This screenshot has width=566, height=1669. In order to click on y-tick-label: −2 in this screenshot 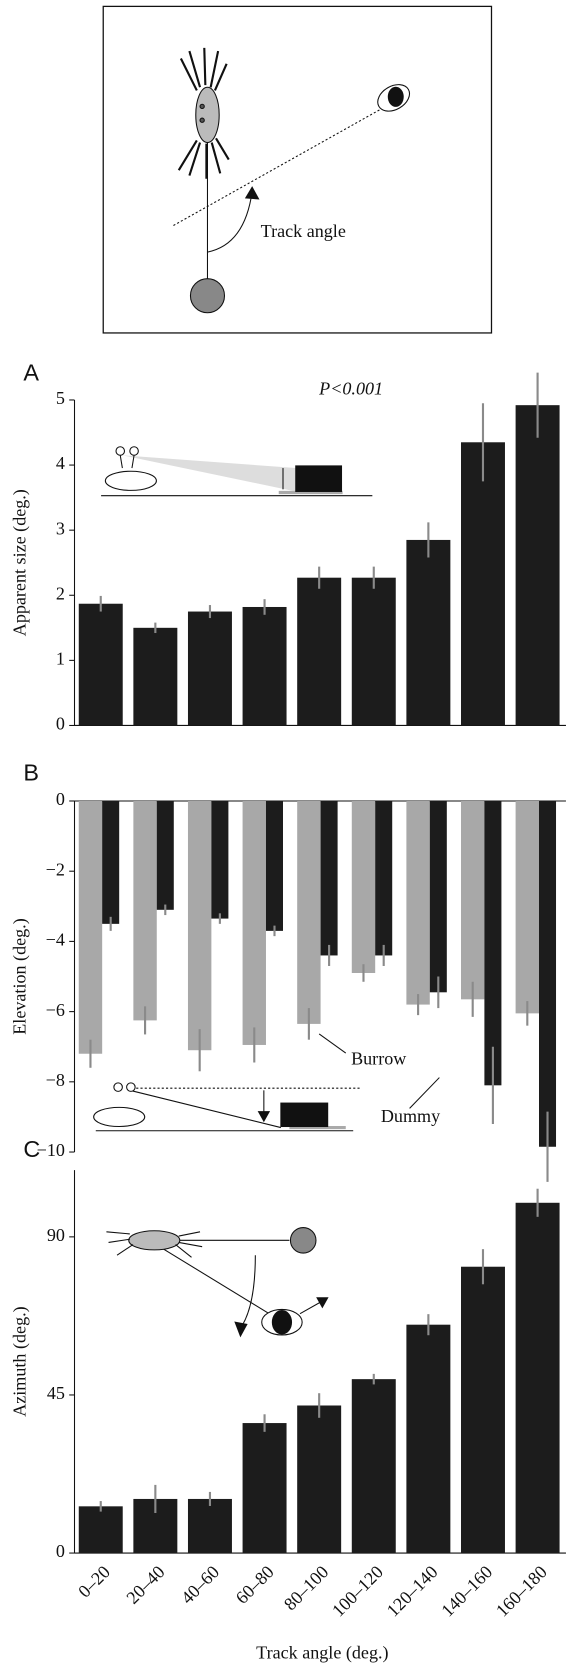, I will do `click(55, 869)`.